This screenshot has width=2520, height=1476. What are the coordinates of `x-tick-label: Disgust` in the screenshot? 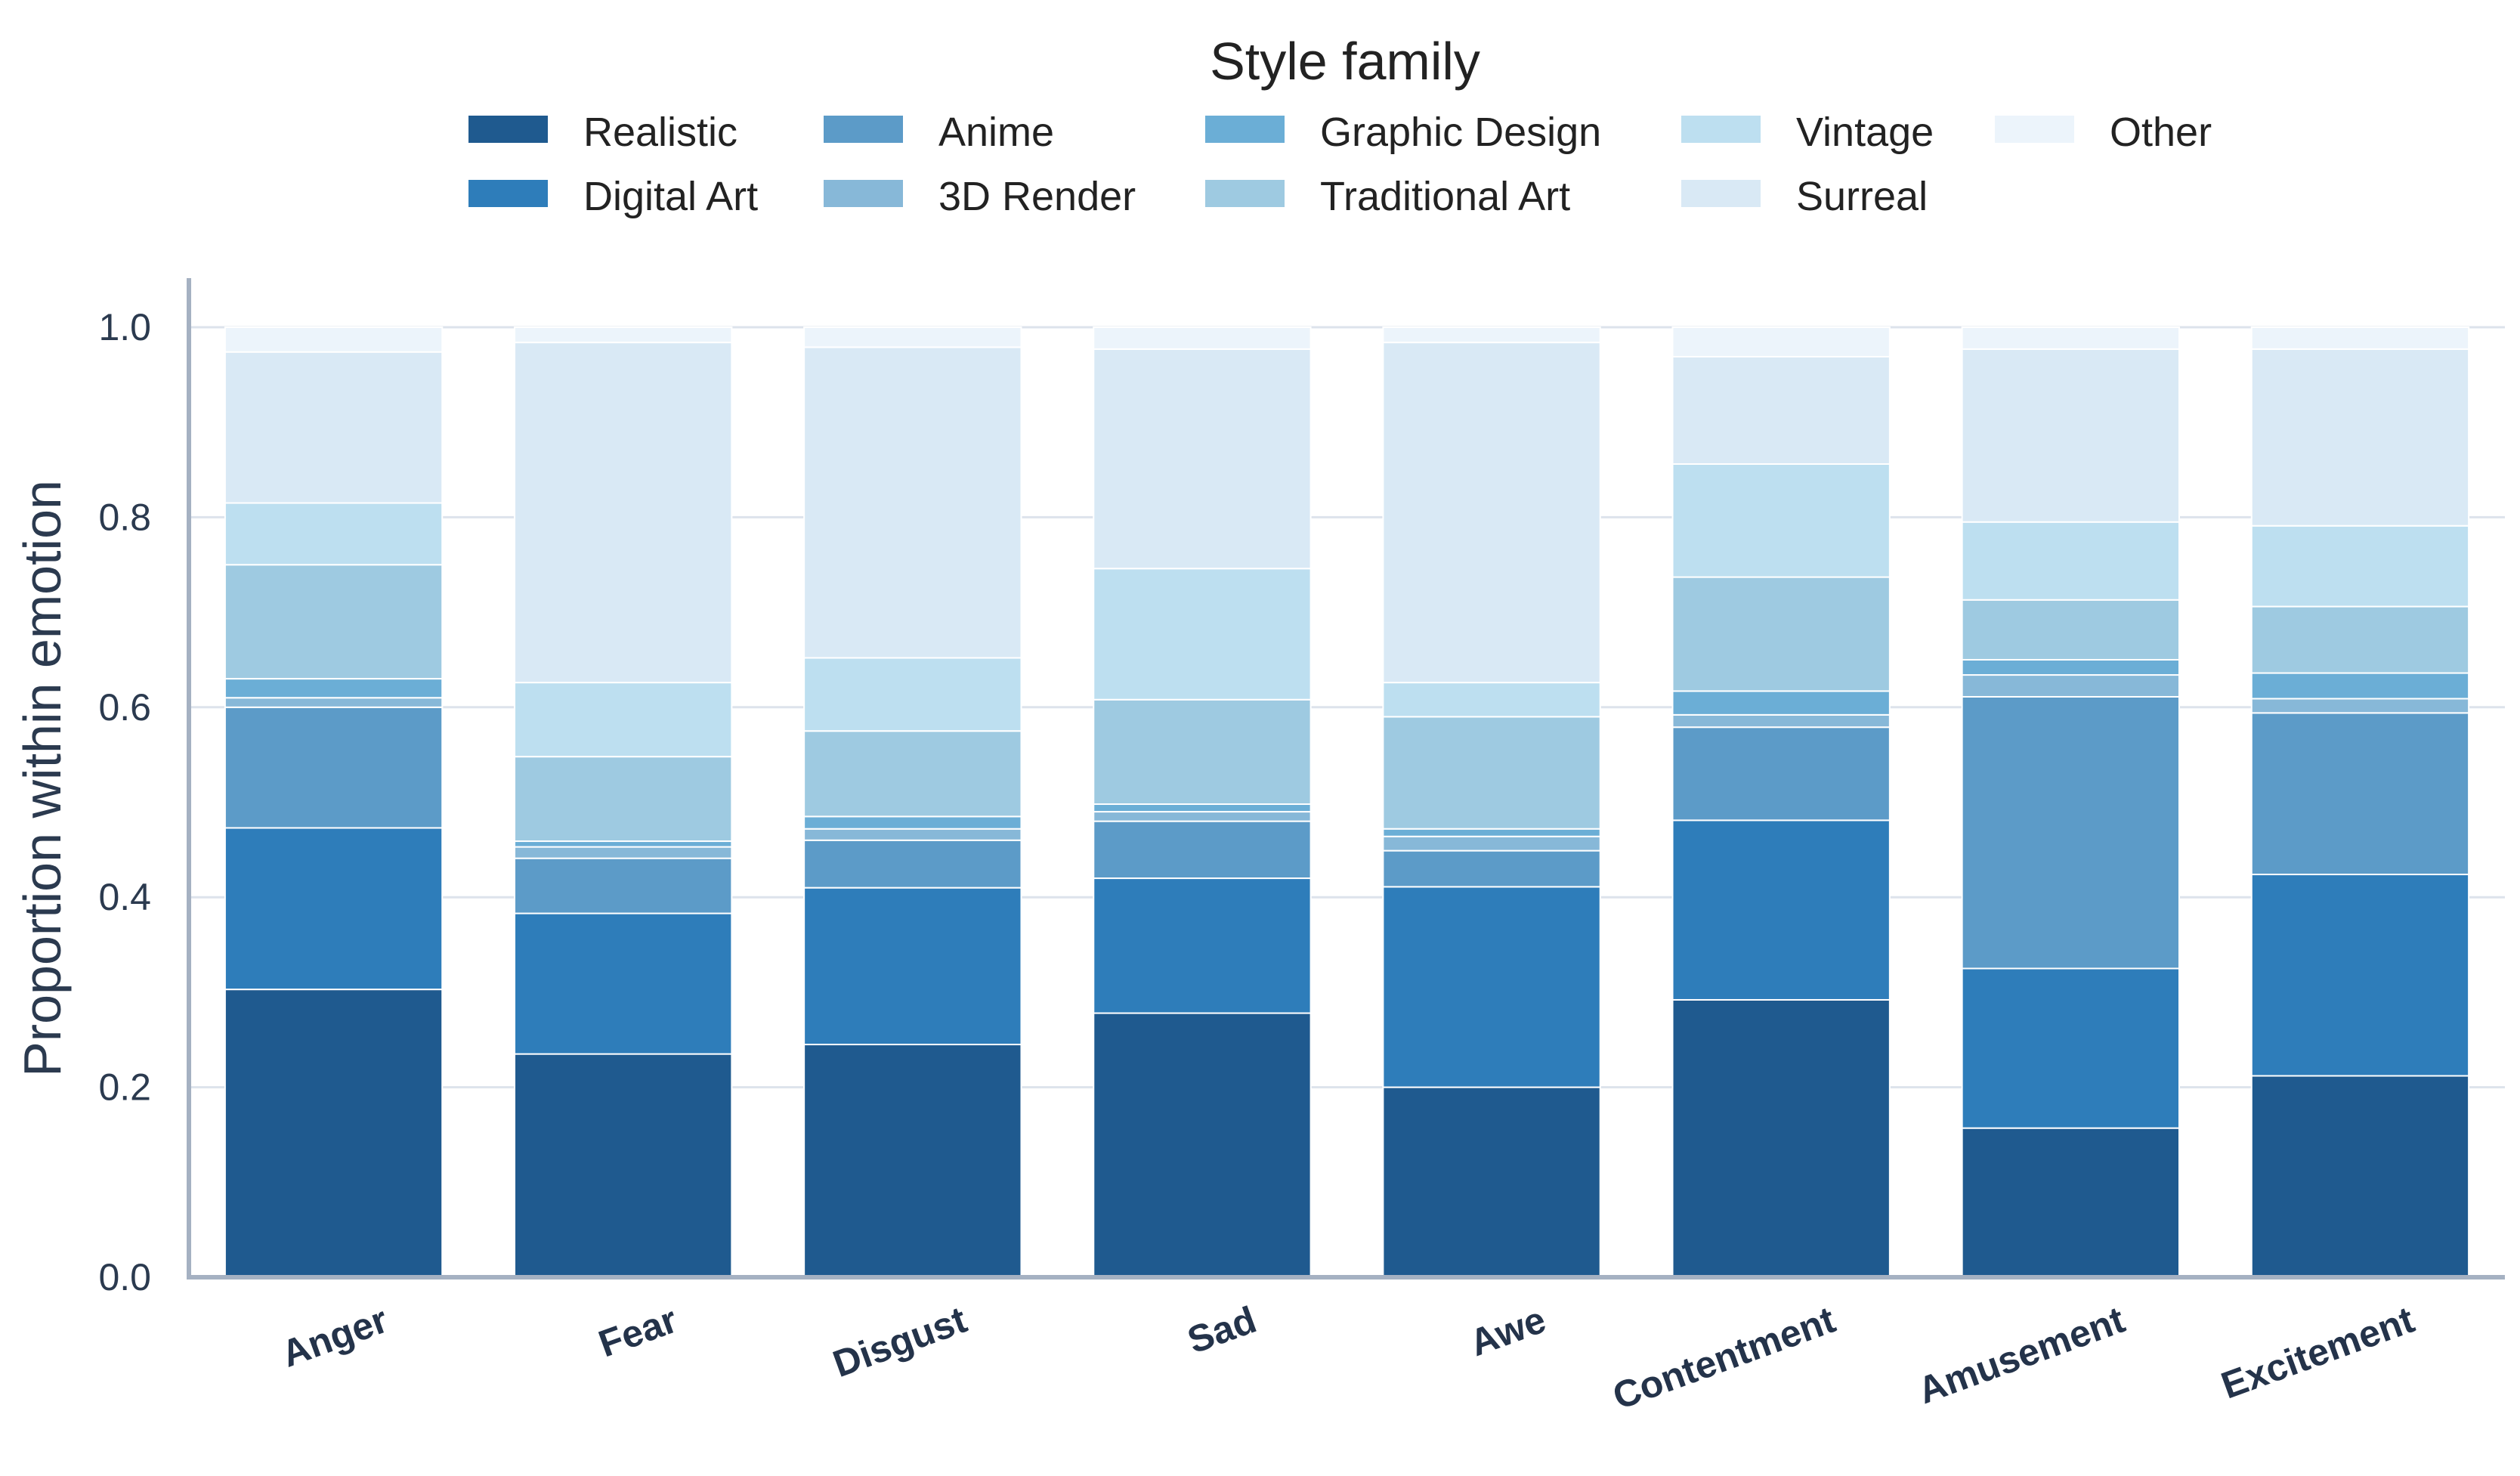 It's located at (899, 1341).